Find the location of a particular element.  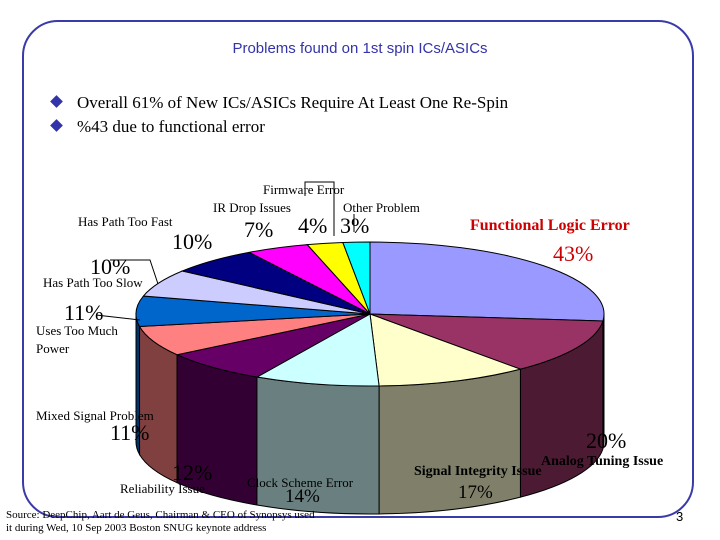

label-signal-integrity-issue: Signal Integrity Issue is located at coordinates (478, 471).